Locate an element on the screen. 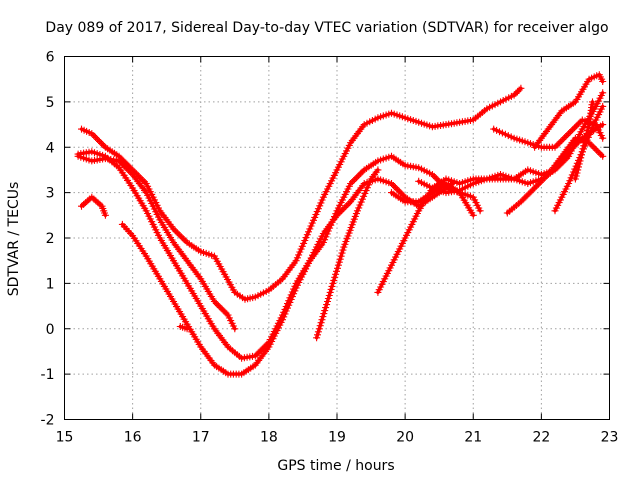  series-sat-g is located at coordinates (347, 254).